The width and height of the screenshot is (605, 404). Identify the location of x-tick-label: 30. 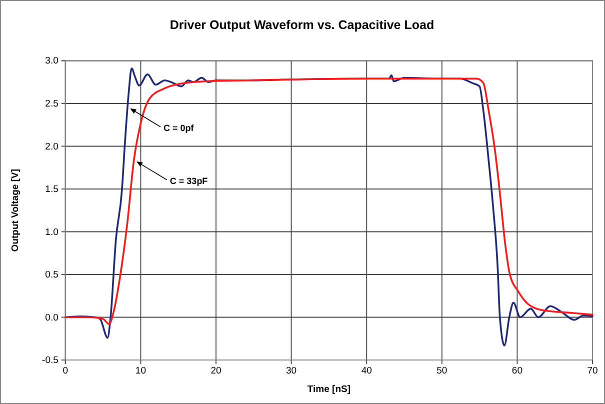
(291, 371).